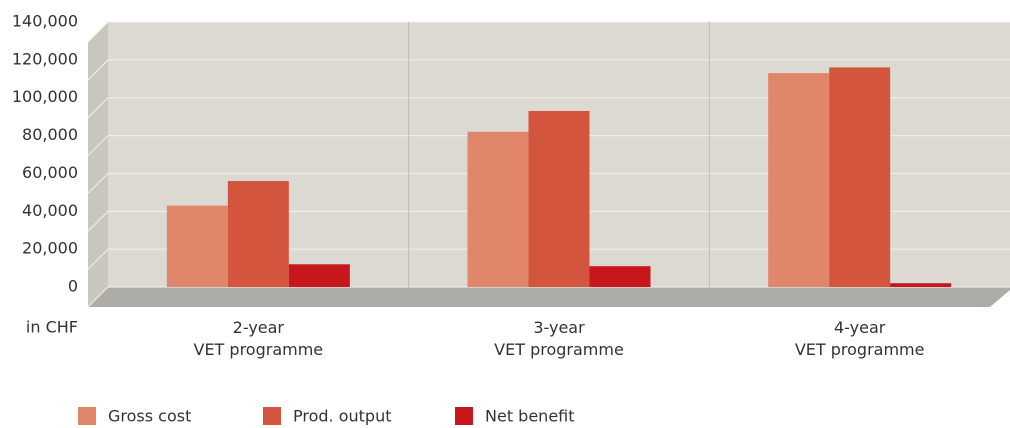 The image size is (1010, 428). What do you see at coordinates (45, 21) in the screenshot?
I see `y-tick-label: 140,000` at bounding box center [45, 21].